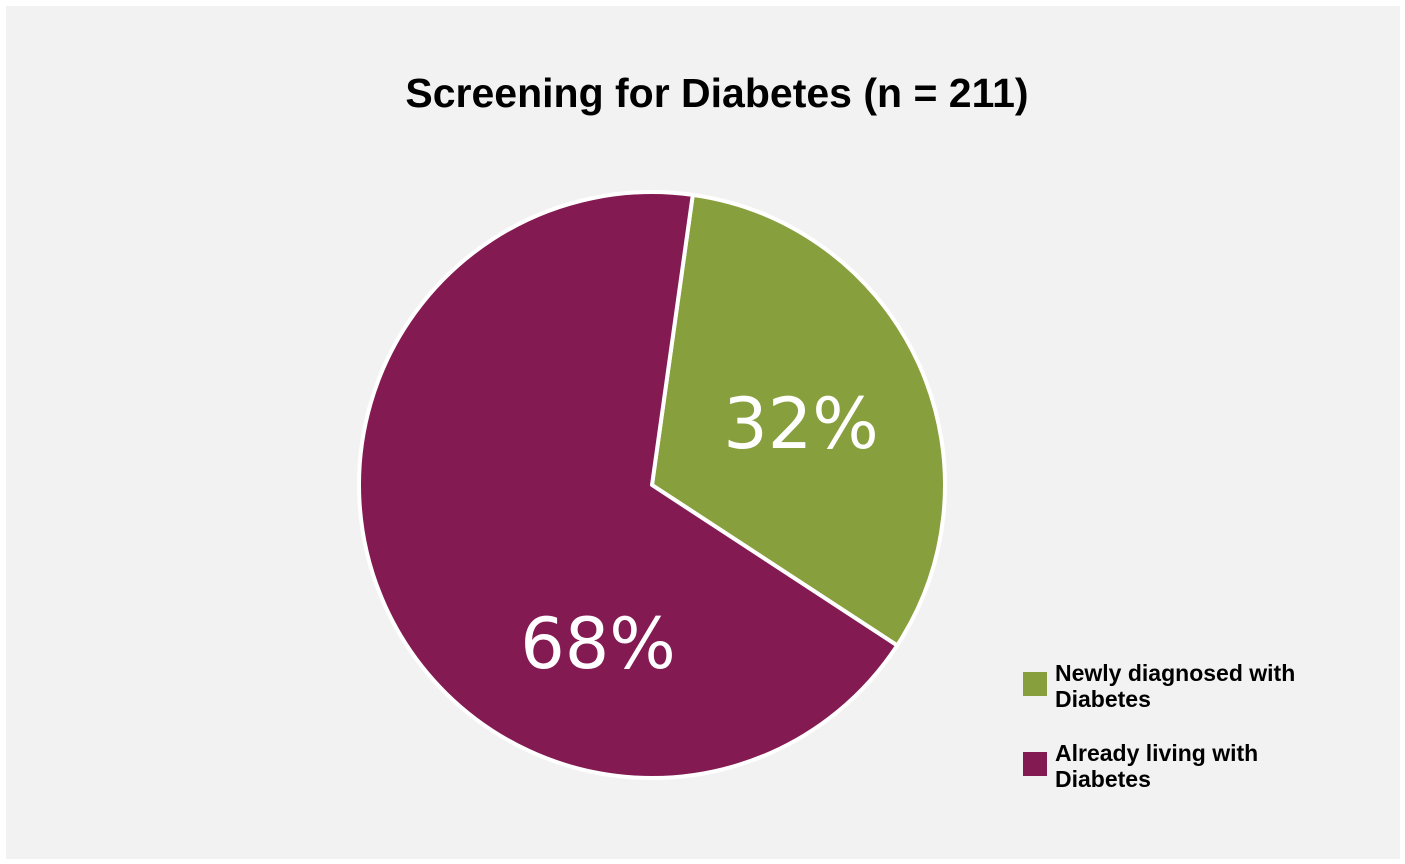  Describe the element at coordinates (717, 93) in the screenshot. I see `chart-title: Screening for Diabetes (n = 211)` at that location.